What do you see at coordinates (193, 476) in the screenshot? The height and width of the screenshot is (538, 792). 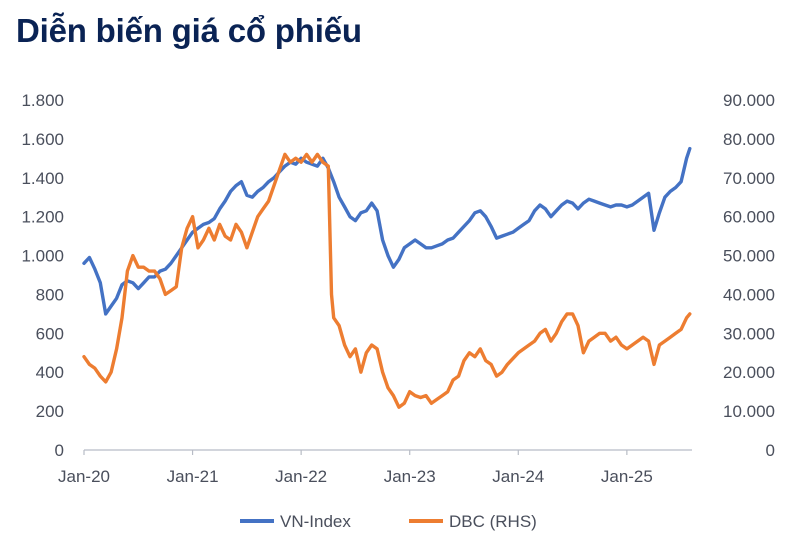 I see `x-tick-label: Jan-21` at bounding box center [193, 476].